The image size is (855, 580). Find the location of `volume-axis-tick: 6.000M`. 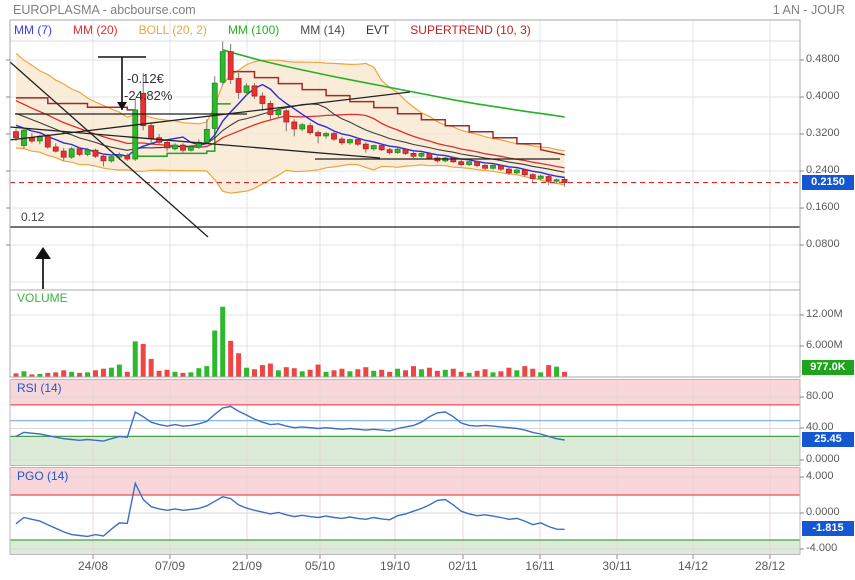

volume-axis-tick: 6.000M is located at coordinates (824, 345).